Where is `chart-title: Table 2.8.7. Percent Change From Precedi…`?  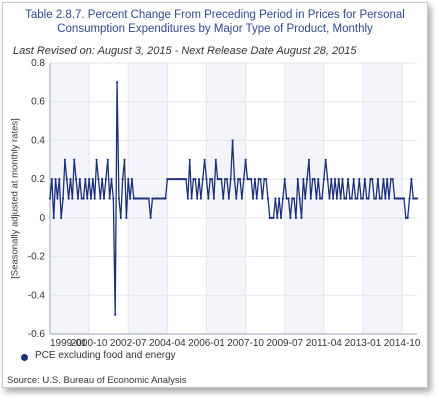
chart-title: Table 2.8.7. Percent Change From Precedi… is located at coordinates (215, 22).